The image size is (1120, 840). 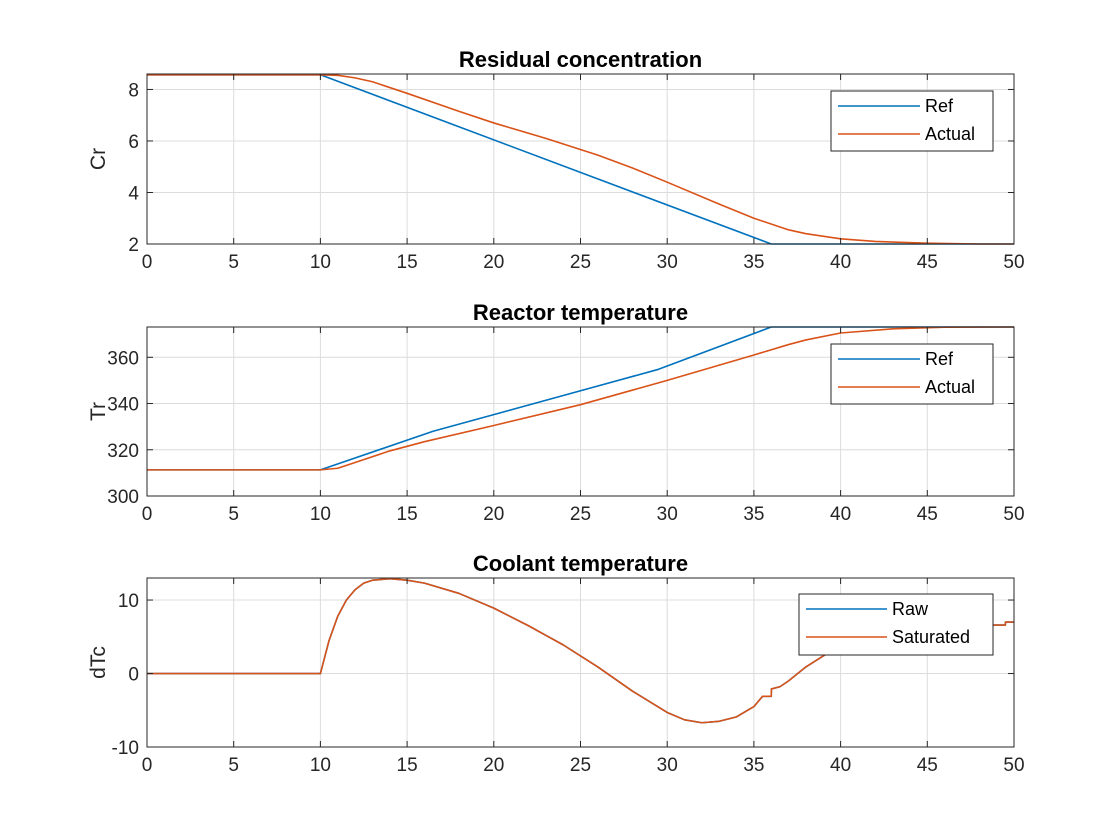 What do you see at coordinates (910, 609) in the screenshot?
I see `legend-label-raw: Raw` at bounding box center [910, 609].